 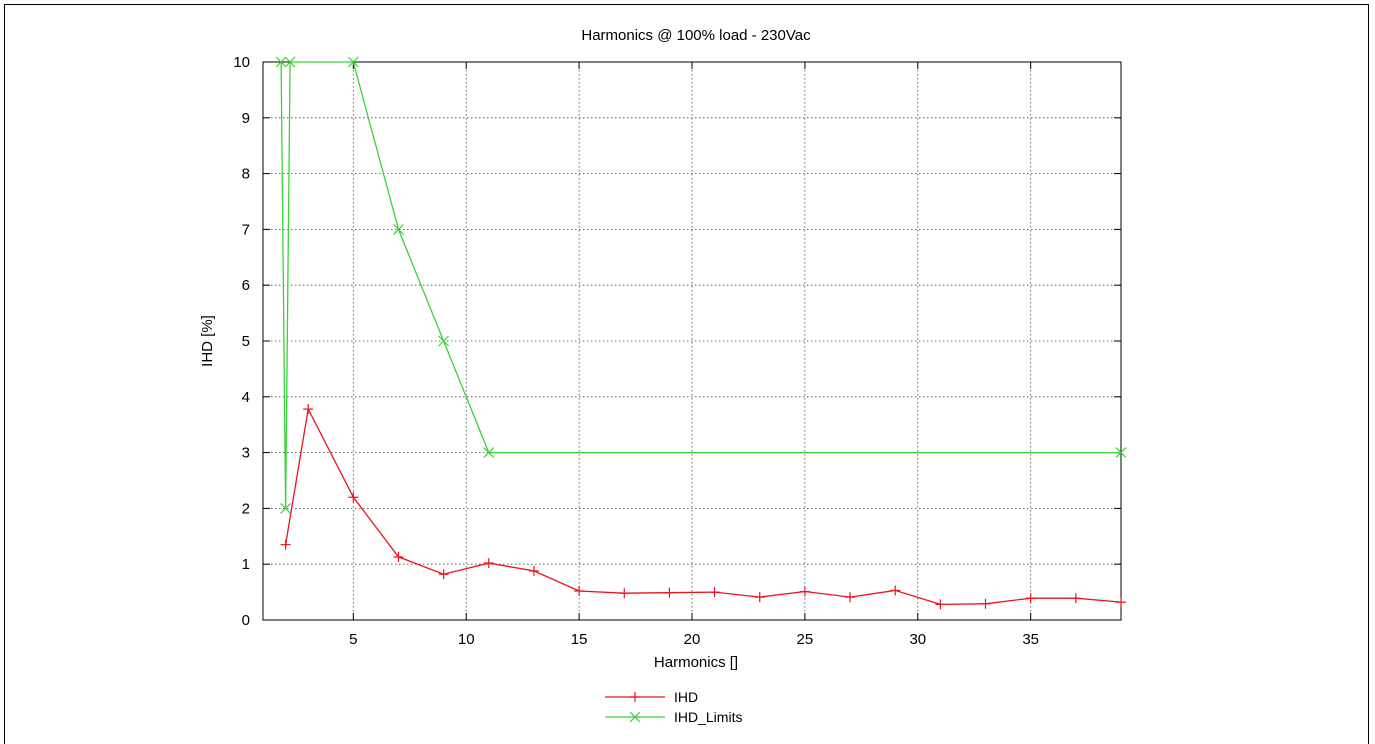 What do you see at coordinates (466, 639) in the screenshot?
I see `x-tick-label: 10` at bounding box center [466, 639].